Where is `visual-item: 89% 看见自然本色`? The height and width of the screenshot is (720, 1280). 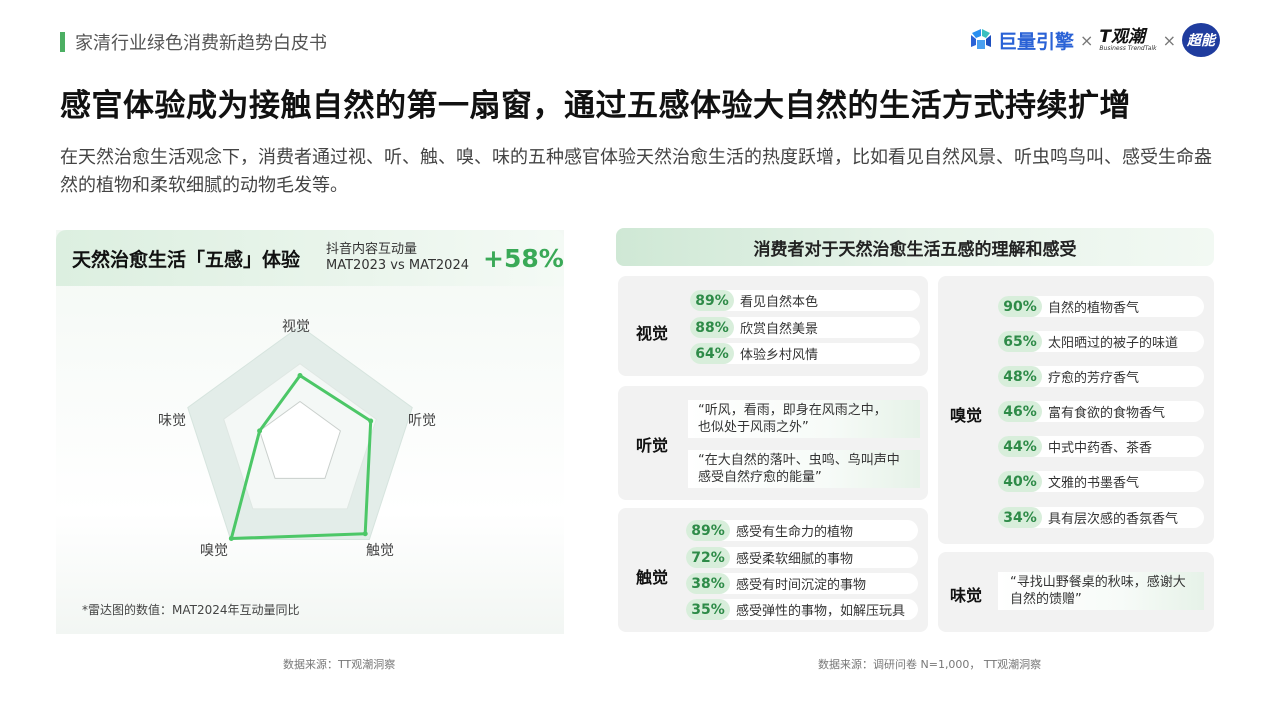 visual-item: 89% 看见自然本色 is located at coordinates (805, 300).